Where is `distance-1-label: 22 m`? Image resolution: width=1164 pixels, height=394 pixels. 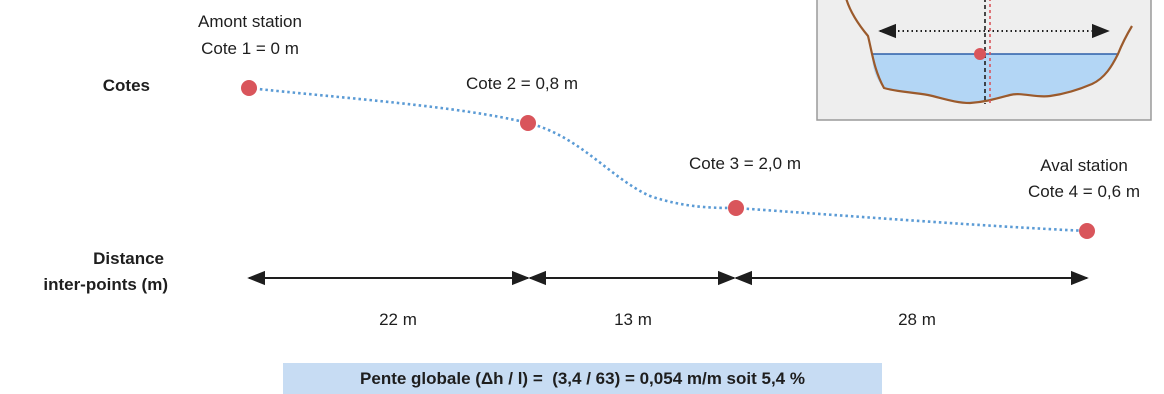 distance-1-label: 22 m is located at coordinates (398, 319).